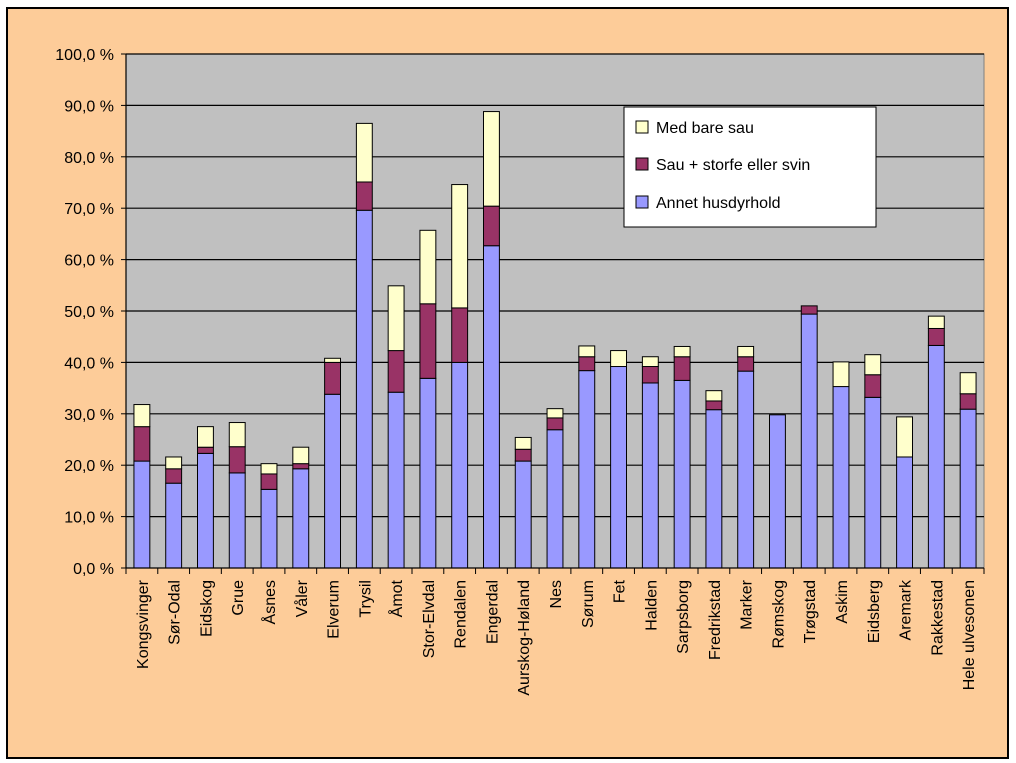 The height and width of the screenshot is (763, 1016). Describe the element at coordinates (968, 383) in the screenshot. I see `bar-med-bare-sau-hele-ulvesonen` at that location.